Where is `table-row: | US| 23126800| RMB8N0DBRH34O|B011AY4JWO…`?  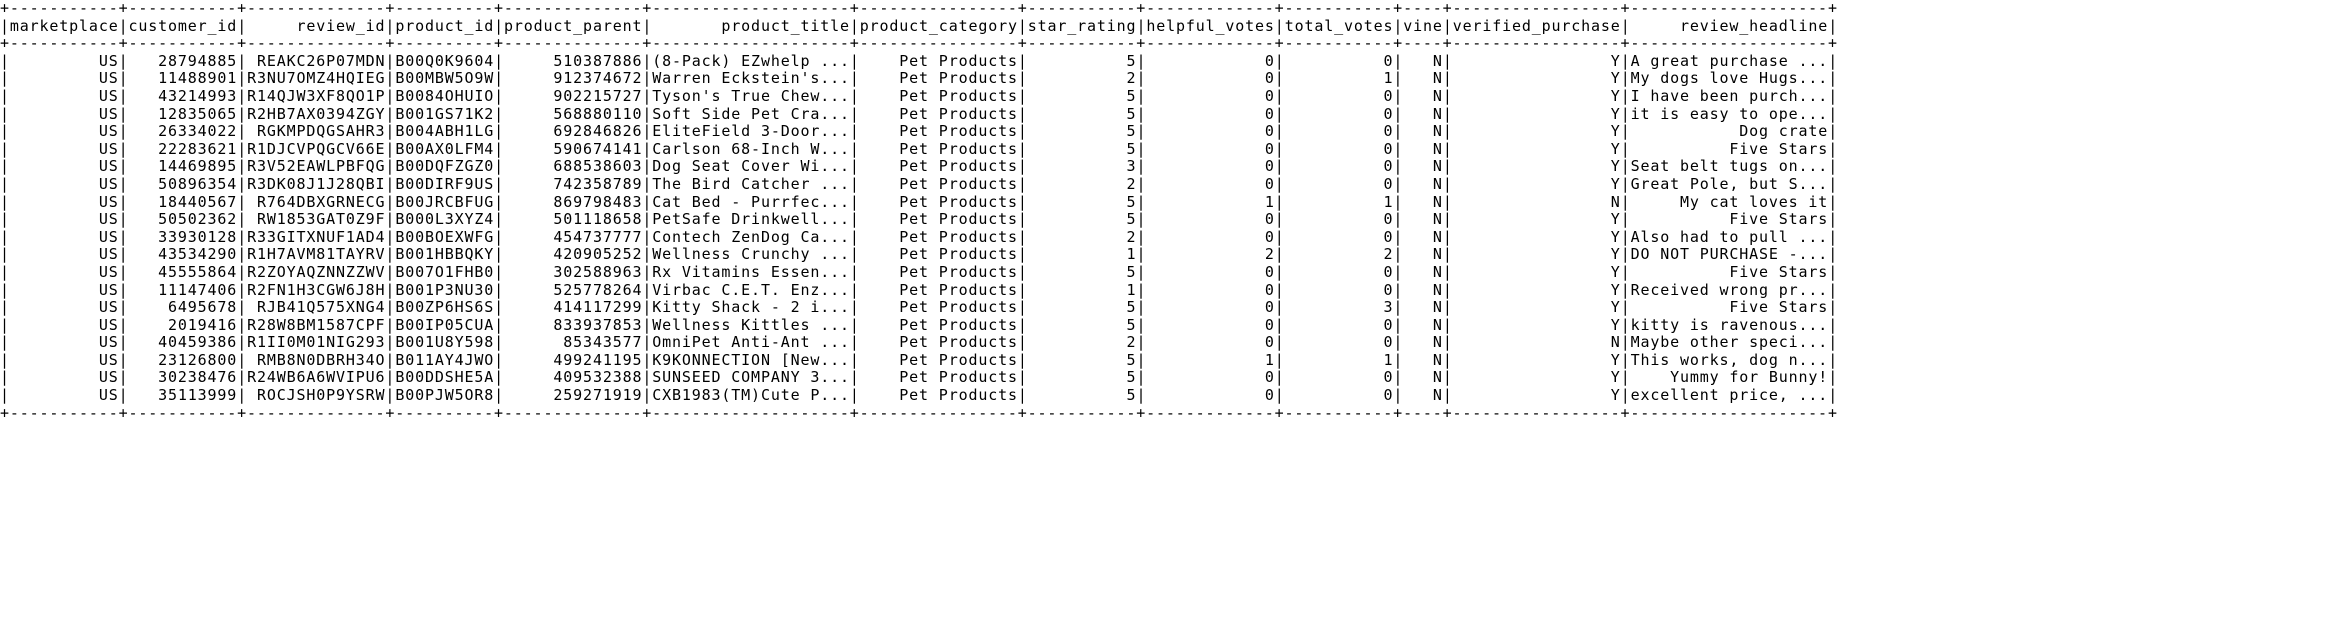 table-row: | US| 23126800| RMB8N0DBRH34O|B011AY4JWO… is located at coordinates (919, 359).